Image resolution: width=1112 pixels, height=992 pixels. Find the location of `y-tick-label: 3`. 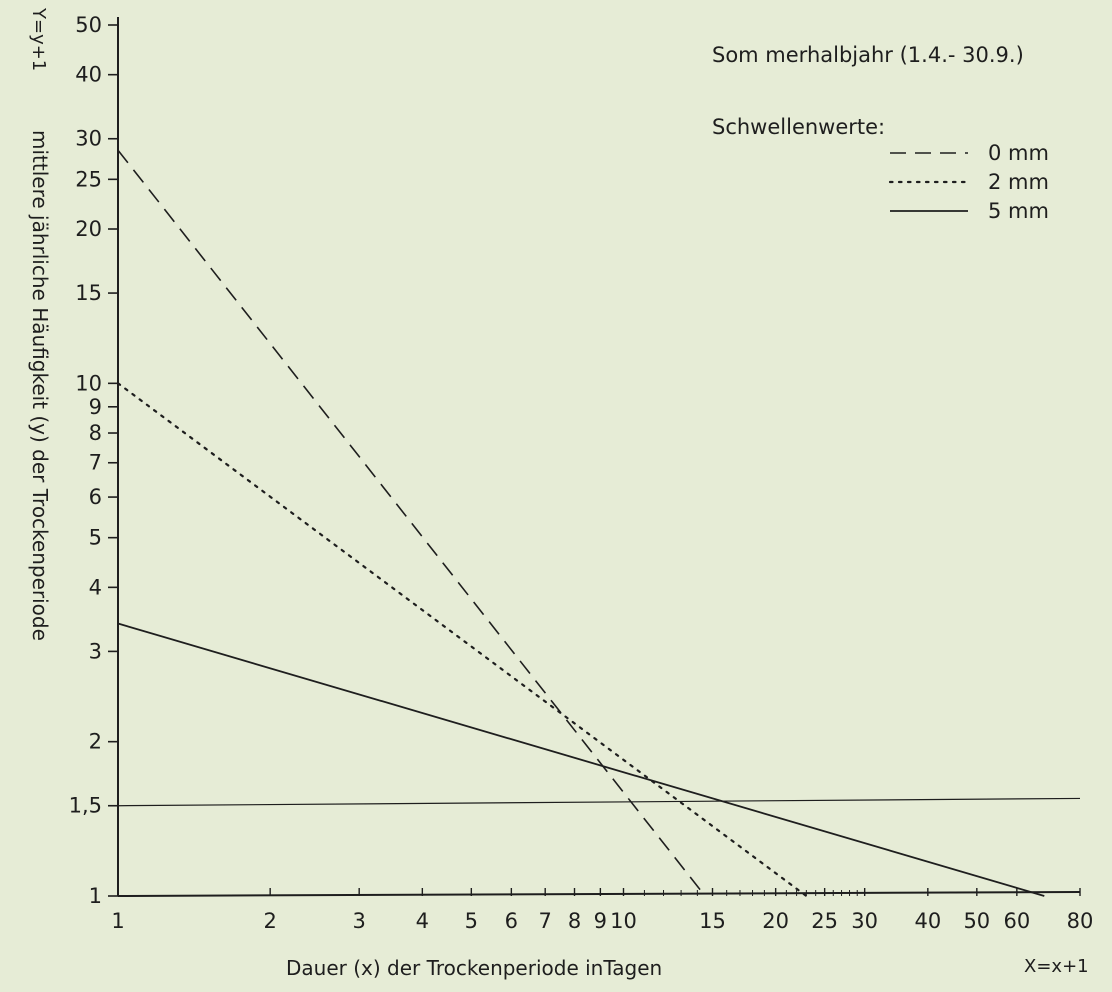

y-tick-label: 3 is located at coordinates (95, 651).